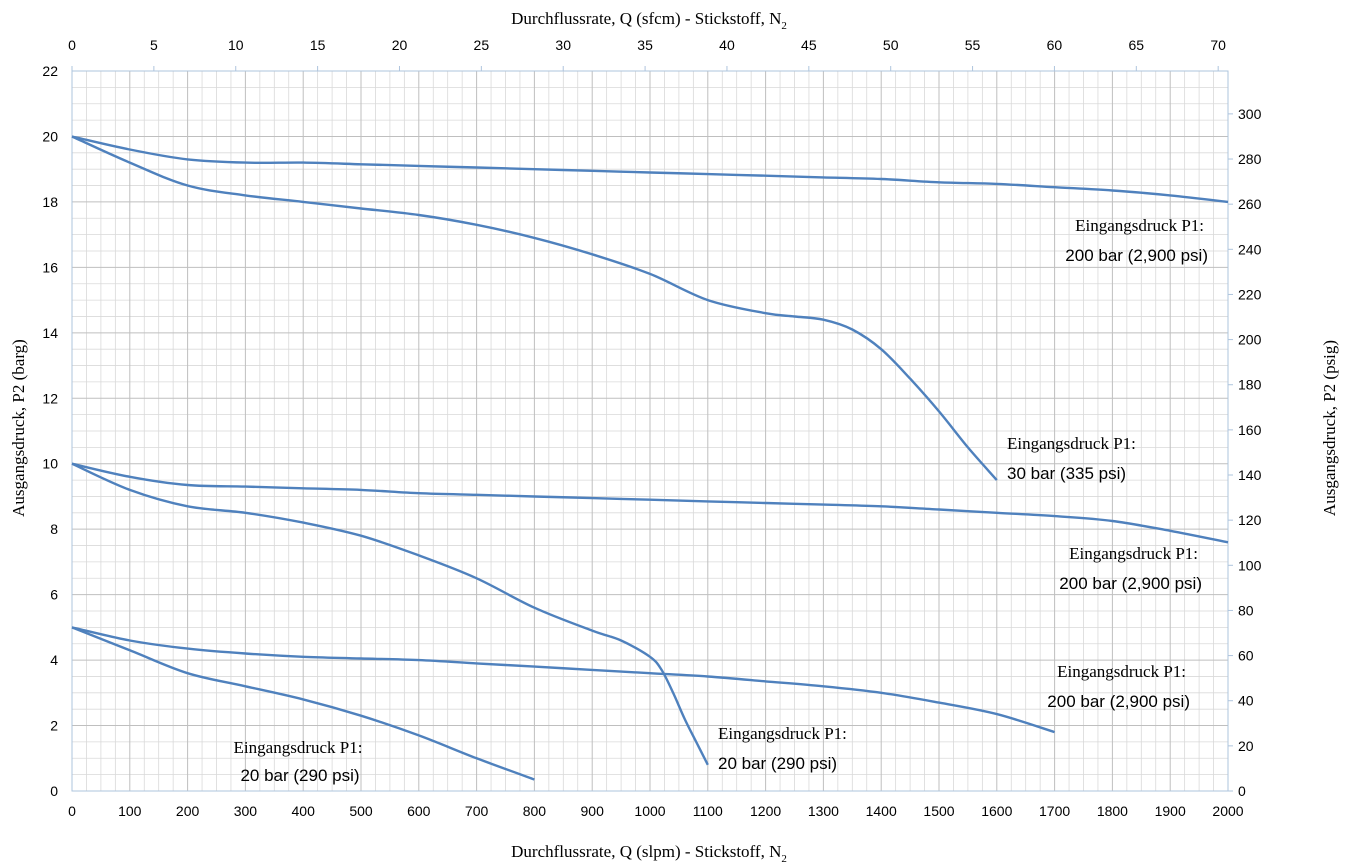 The width and height of the screenshot is (1354, 868). Describe the element at coordinates (154, 45) in the screenshot. I see `x-top-tick-label: 5` at that location.